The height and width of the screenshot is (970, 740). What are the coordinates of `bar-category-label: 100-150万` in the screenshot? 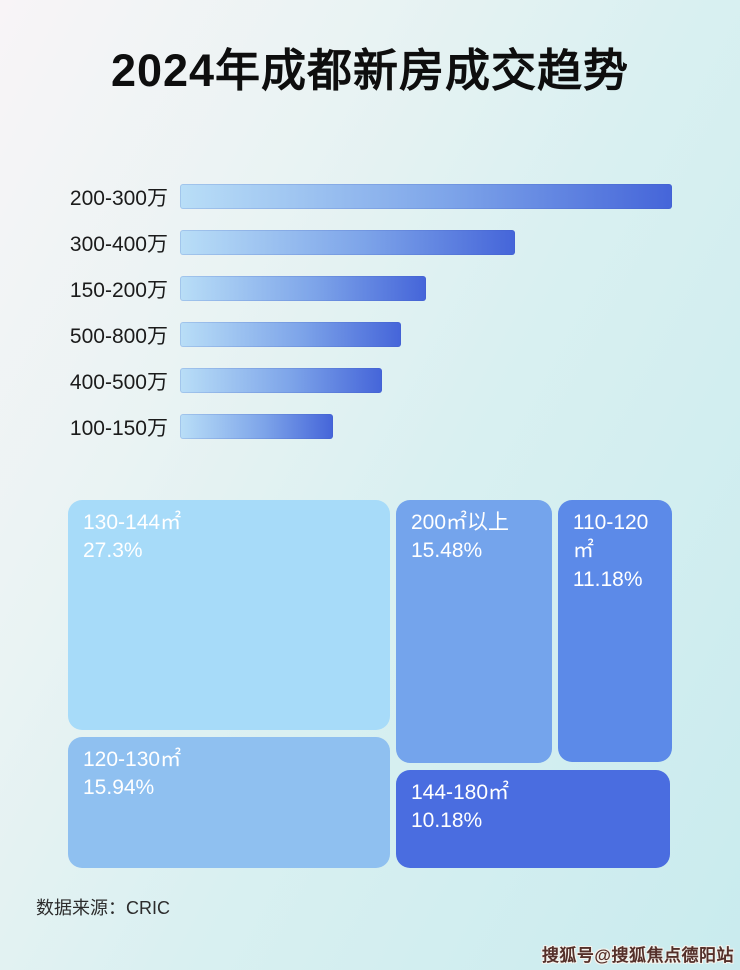 It's located at (118, 428).